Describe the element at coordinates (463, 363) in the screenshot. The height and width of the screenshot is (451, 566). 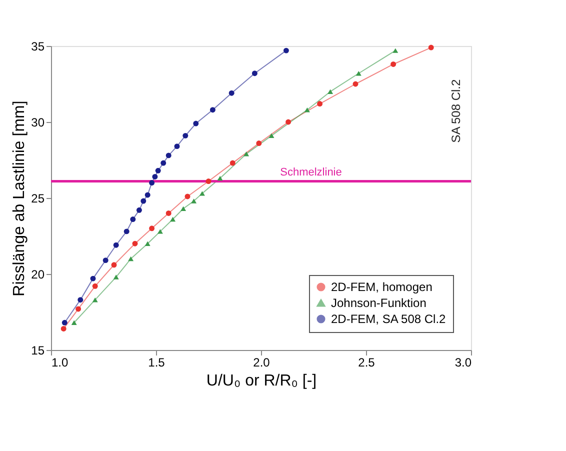
I see `x-tick-label: 3.0` at that location.